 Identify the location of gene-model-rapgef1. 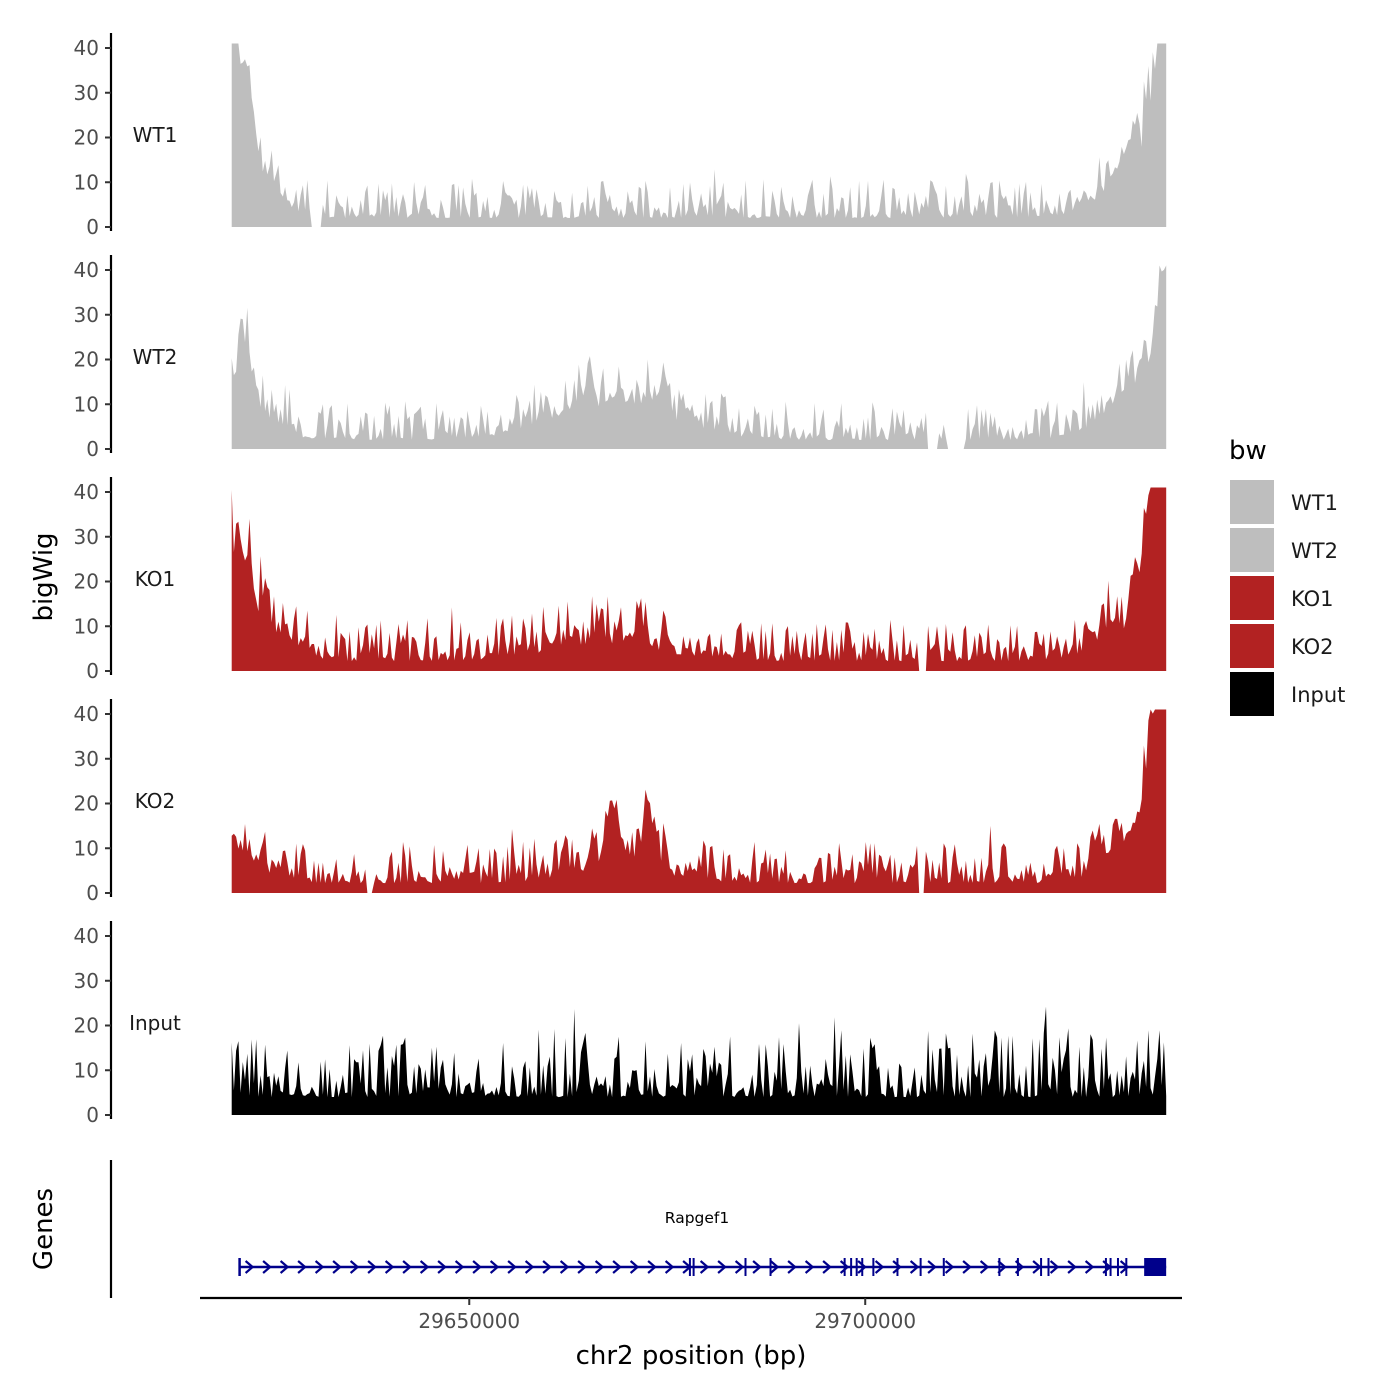
(702, 1267).